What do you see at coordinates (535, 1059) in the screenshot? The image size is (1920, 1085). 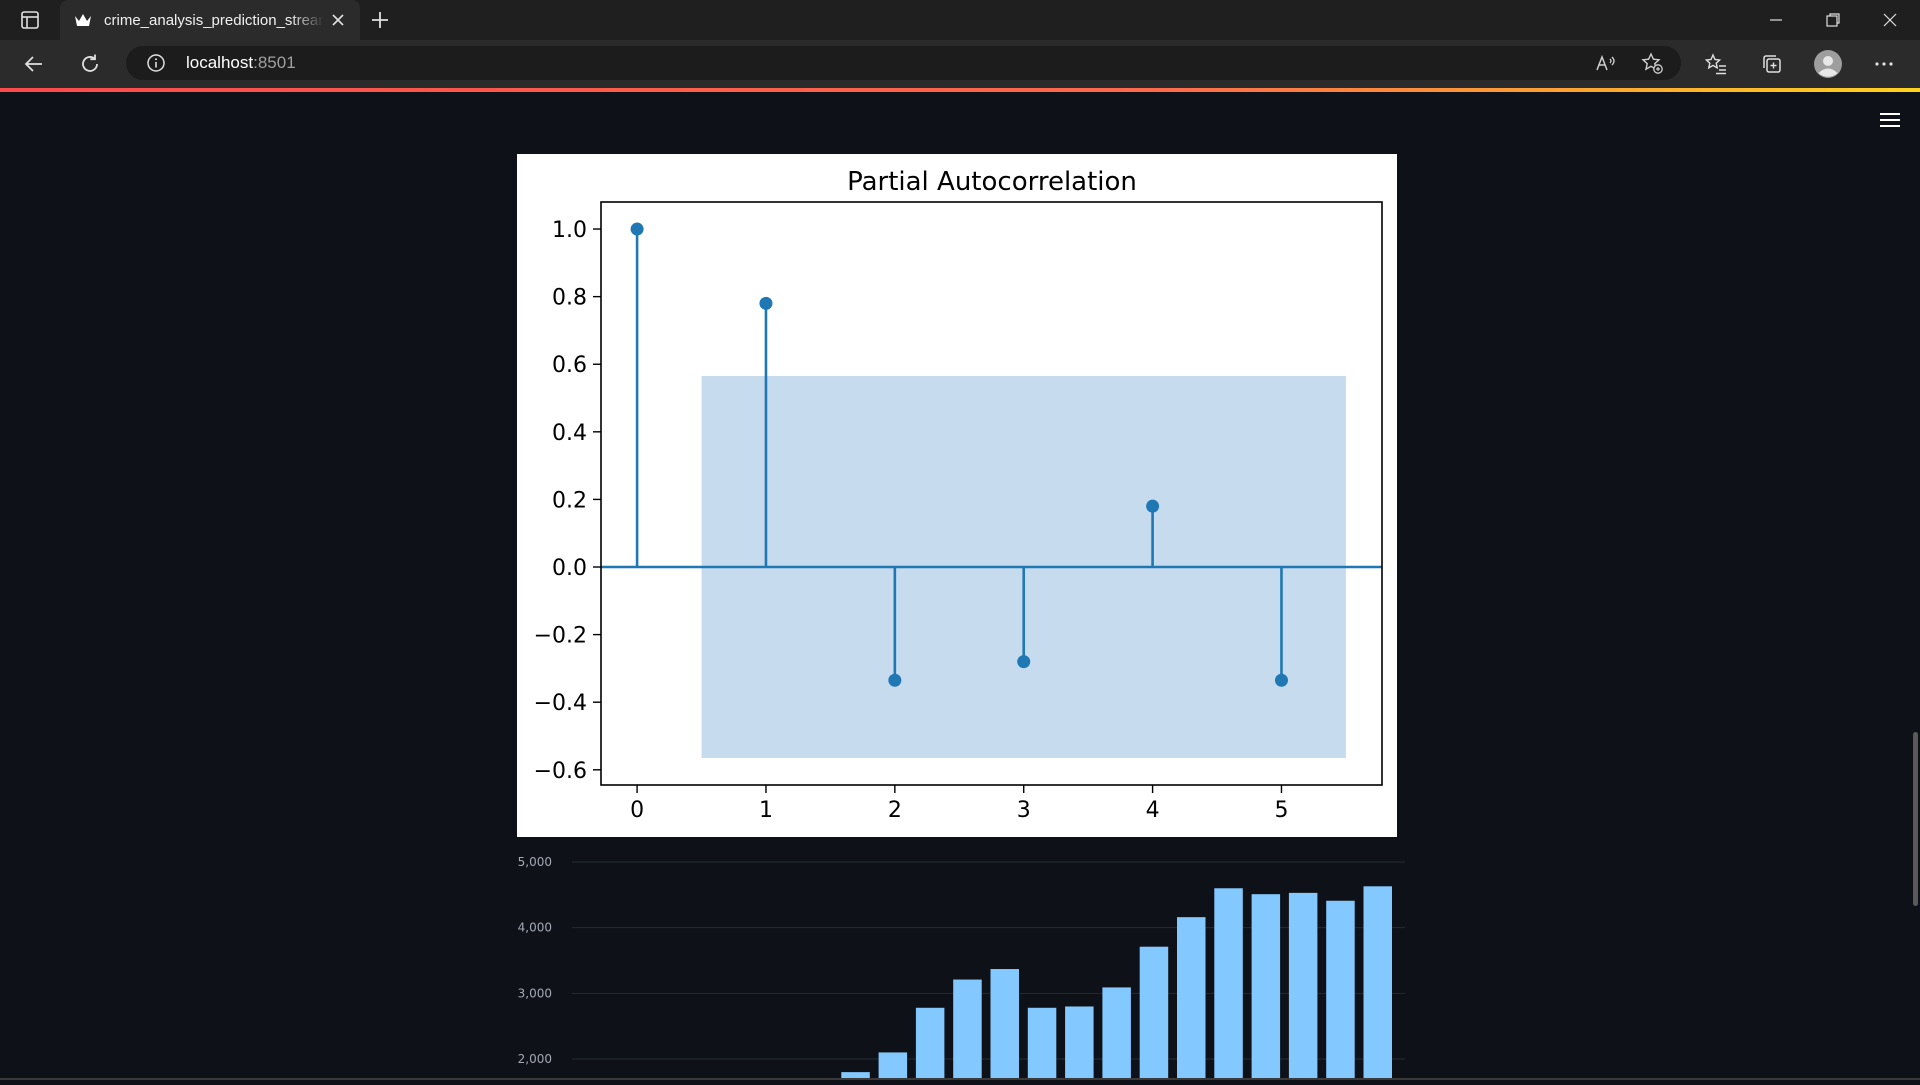 I see `bar-y-tick-label: 2,000` at bounding box center [535, 1059].